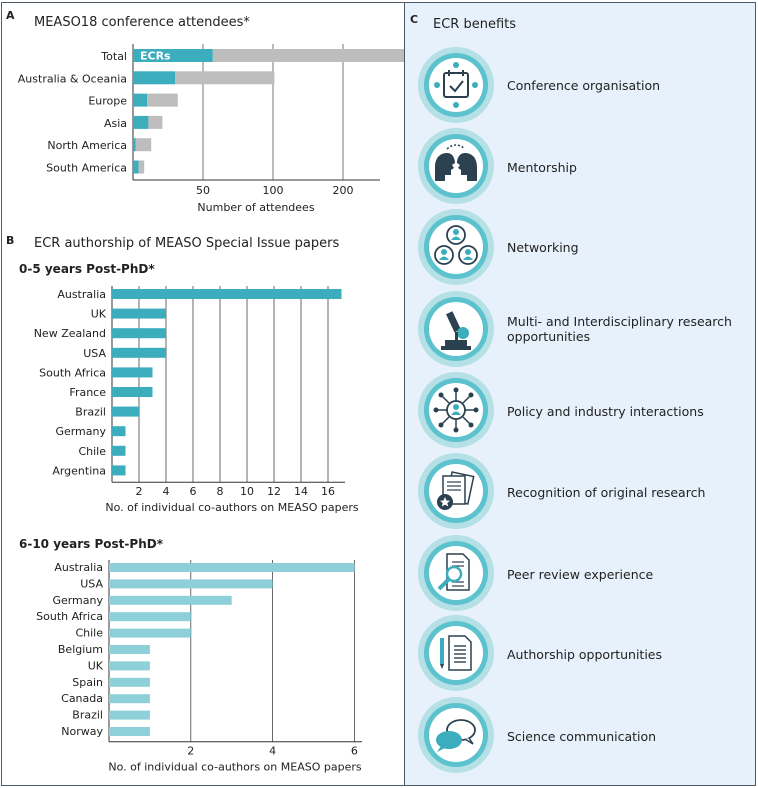 This screenshot has height=788, width=758. Describe the element at coordinates (87, 715) in the screenshot. I see `category-label: Brazil` at that location.